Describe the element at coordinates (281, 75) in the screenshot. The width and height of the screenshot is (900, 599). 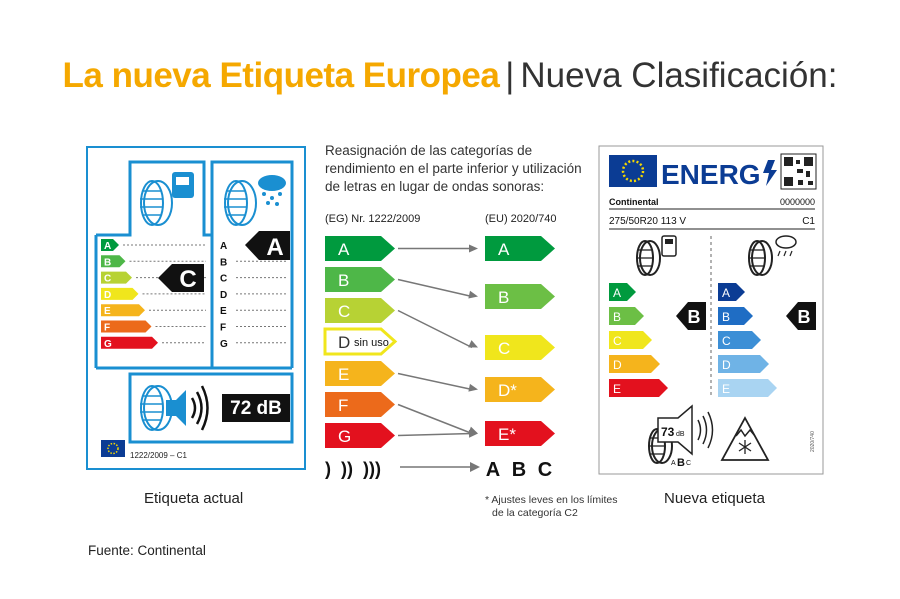
I see `title-highlight: La nueva Etiqueta Europea` at that location.